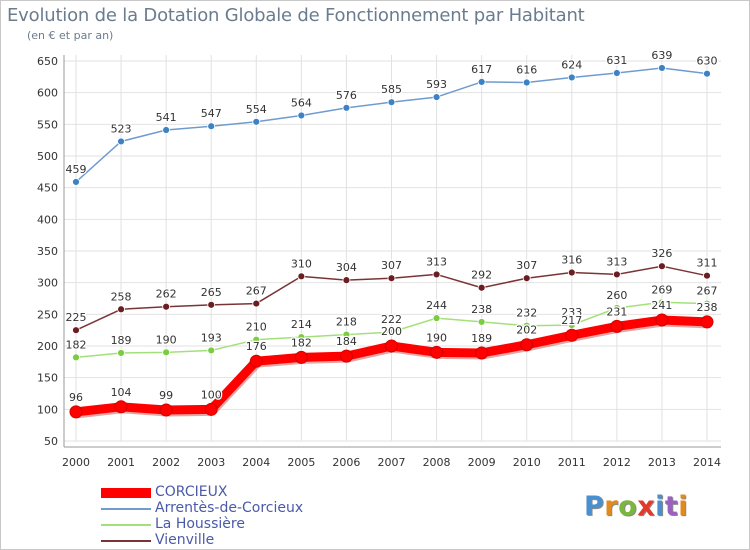 This screenshot has height=550, width=750. I want to click on data-label: 311, so click(707, 263).